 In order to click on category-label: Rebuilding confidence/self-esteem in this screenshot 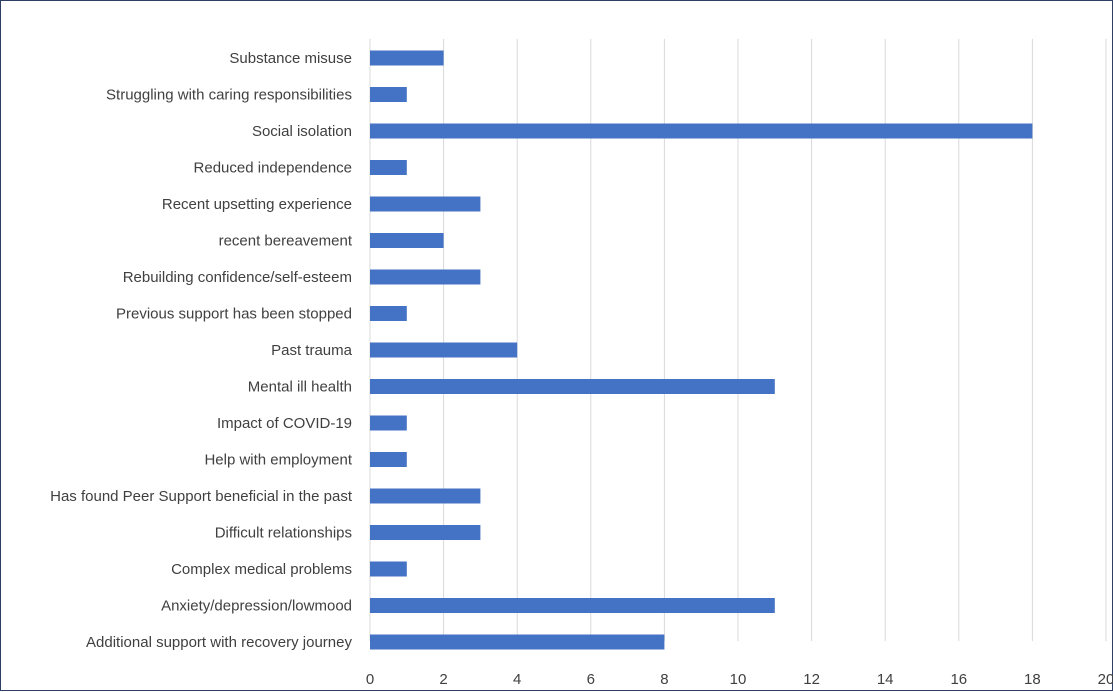, I will do `click(237, 277)`.